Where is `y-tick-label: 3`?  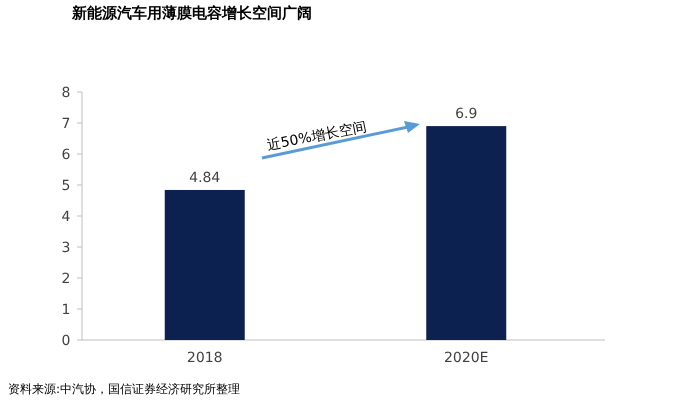
y-tick-label: 3 is located at coordinates (66, 248).